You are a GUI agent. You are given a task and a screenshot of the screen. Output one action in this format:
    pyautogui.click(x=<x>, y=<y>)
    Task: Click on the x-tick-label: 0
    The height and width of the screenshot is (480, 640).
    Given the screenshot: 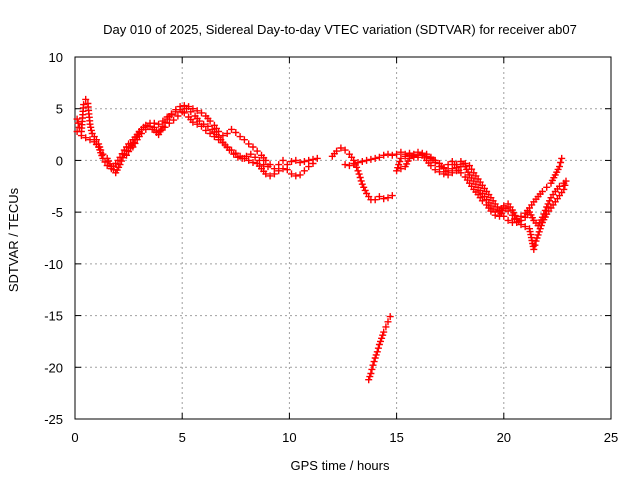 What is the action you would take?
    pyautogui.click(x=74, y=437)
    